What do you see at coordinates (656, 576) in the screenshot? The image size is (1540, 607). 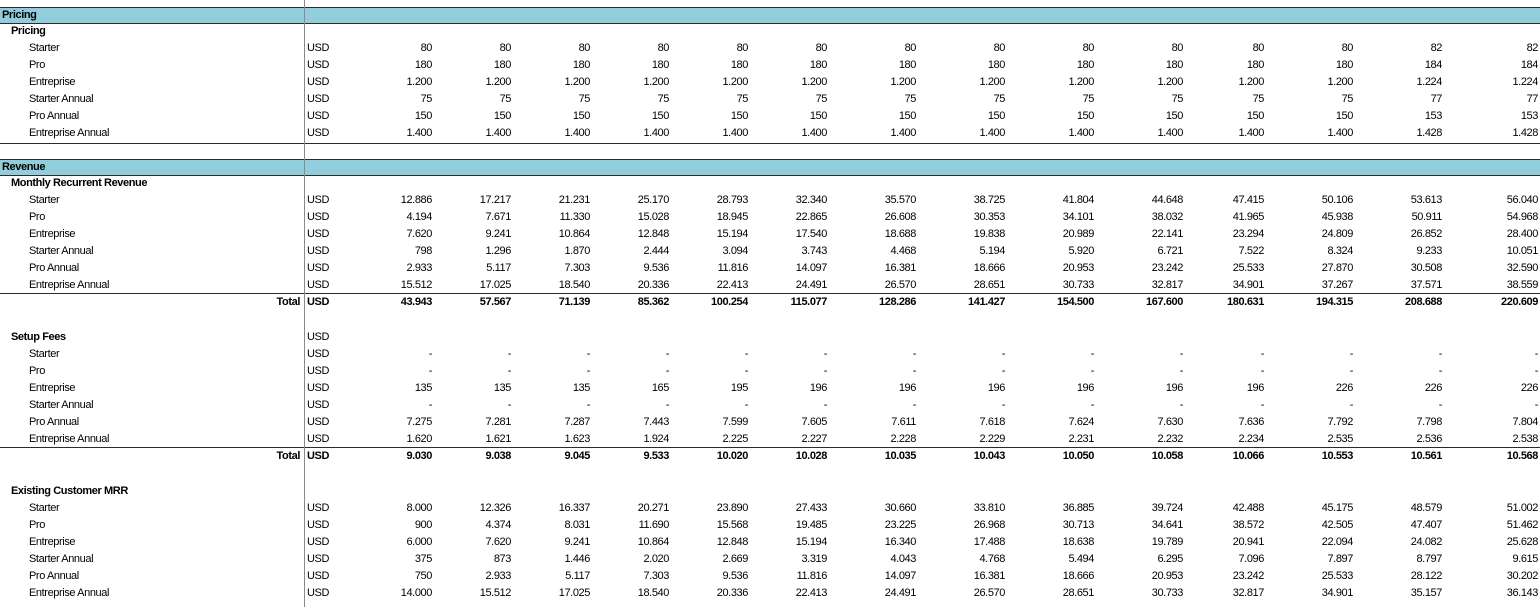 I see `value-cell: 7.303` at bounding box center [656, 576].